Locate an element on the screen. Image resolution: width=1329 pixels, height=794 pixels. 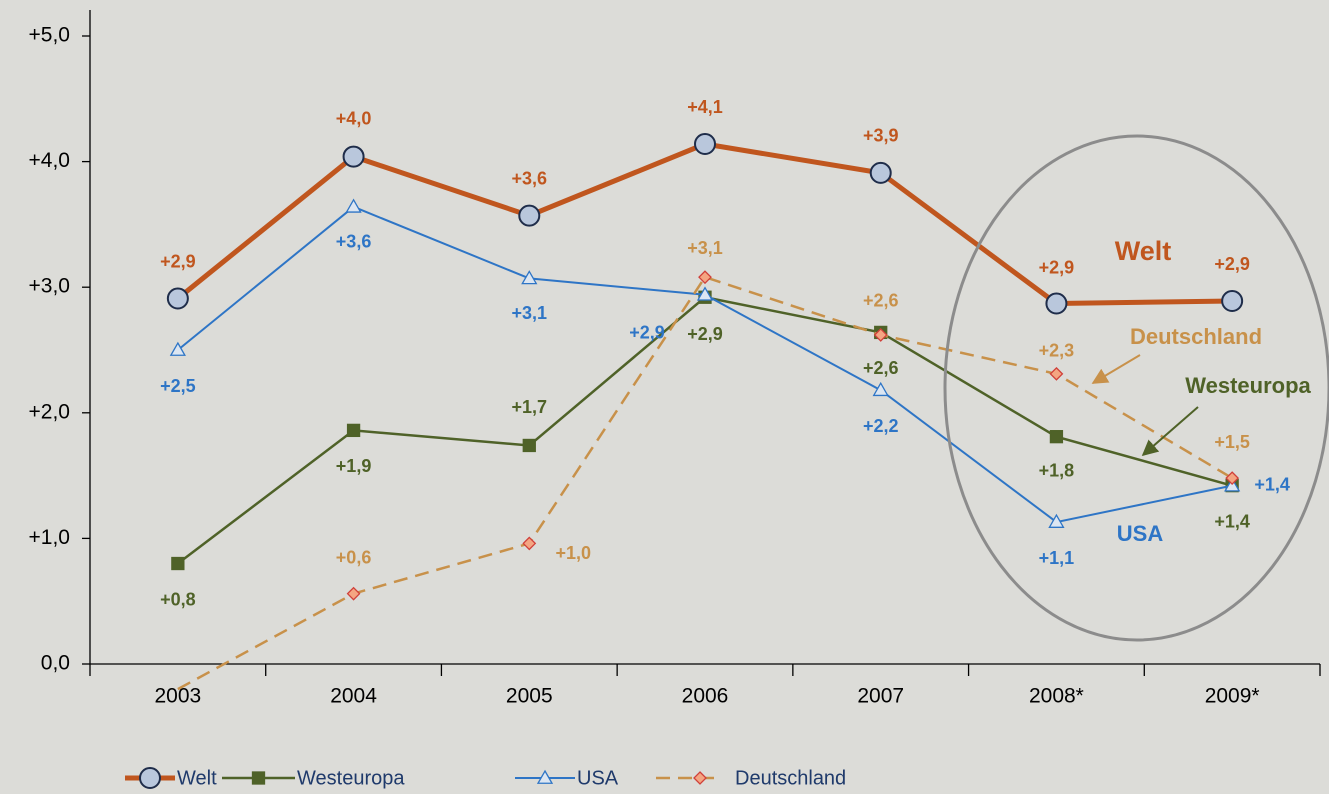
y-tick-label: +2,0 is located at coordinates (49, 411).